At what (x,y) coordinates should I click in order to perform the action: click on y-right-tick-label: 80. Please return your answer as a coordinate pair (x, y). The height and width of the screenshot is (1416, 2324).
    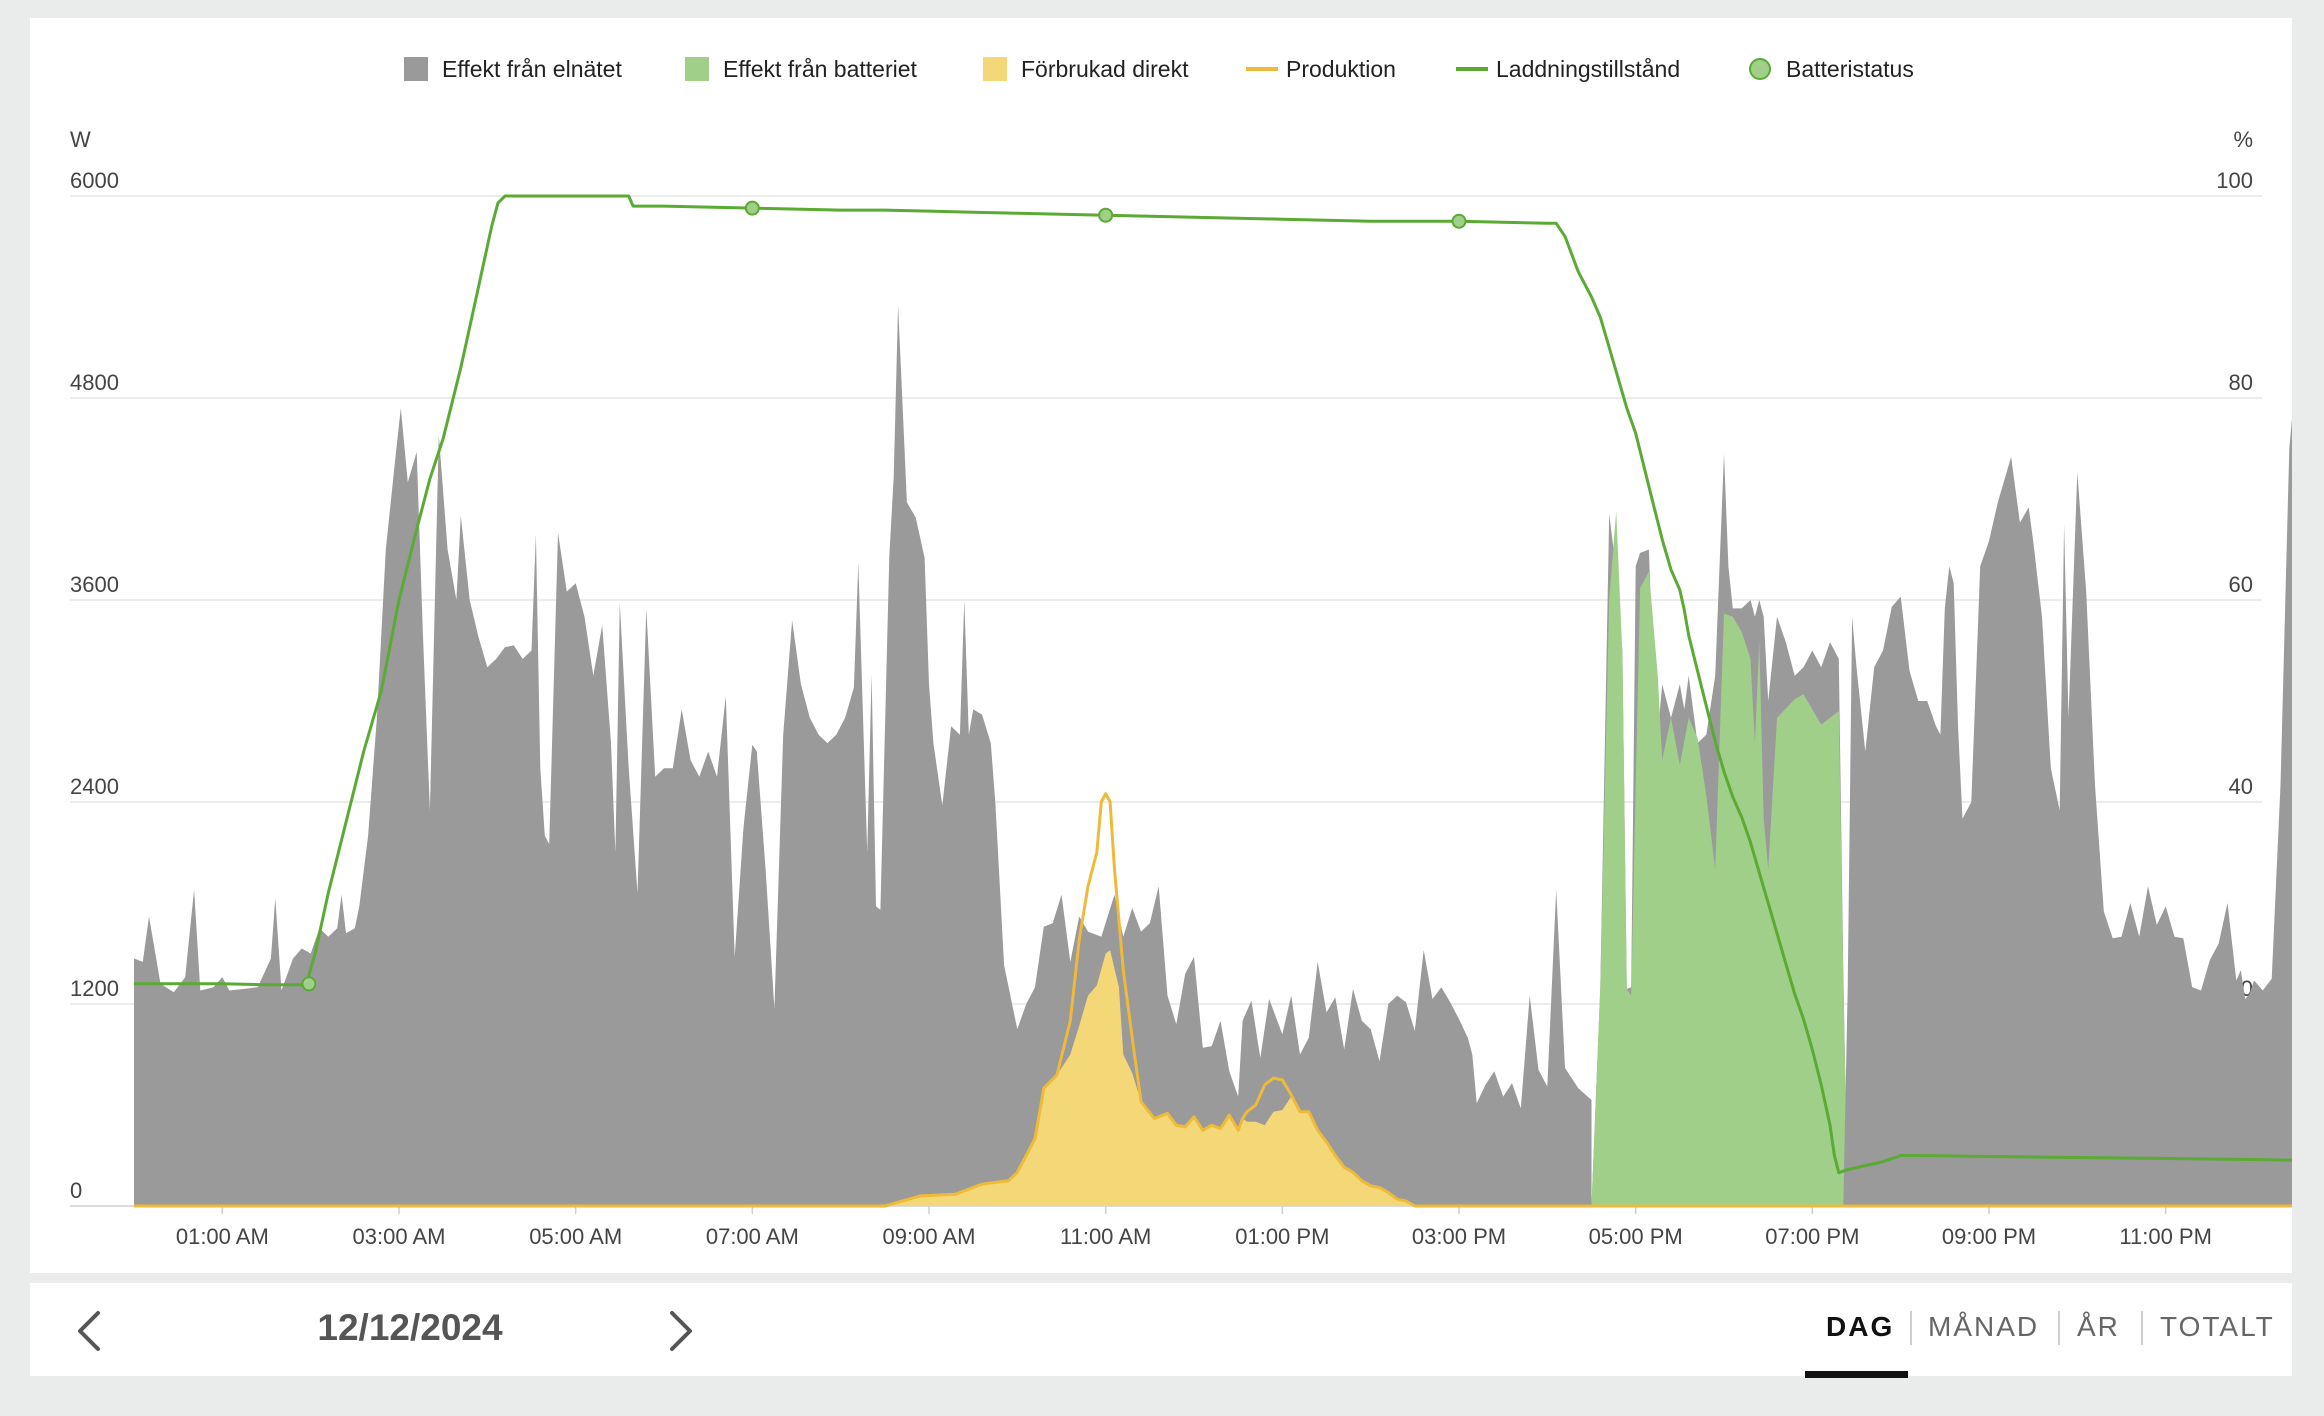
    Looking at the image, I should click on (2241, 382).